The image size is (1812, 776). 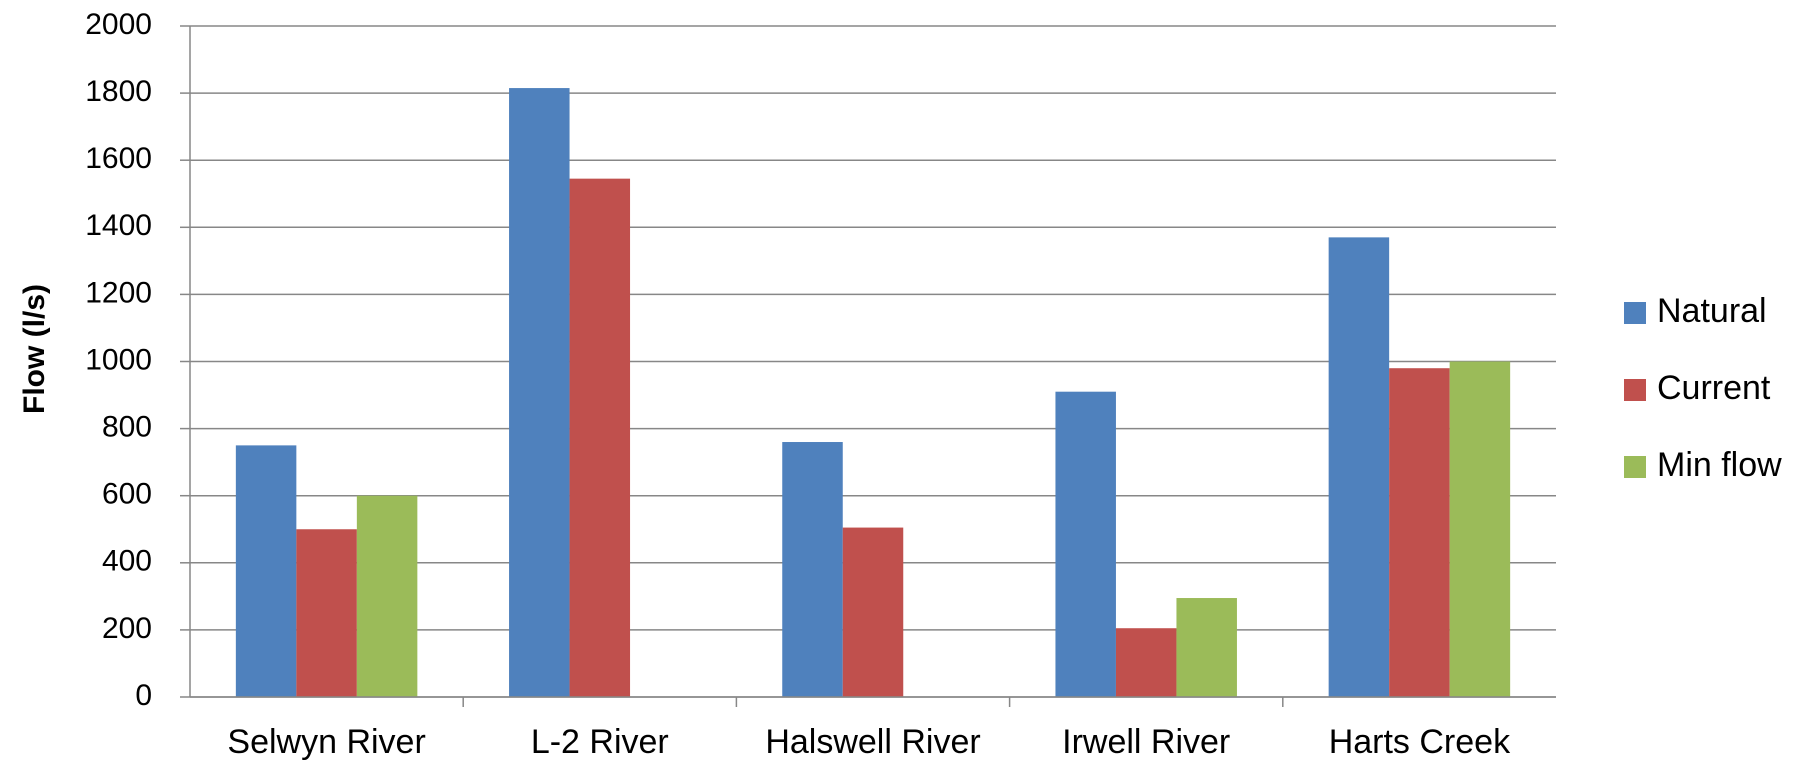 I want to click on y-tick-label: 1000, so click(x=118, y=359).